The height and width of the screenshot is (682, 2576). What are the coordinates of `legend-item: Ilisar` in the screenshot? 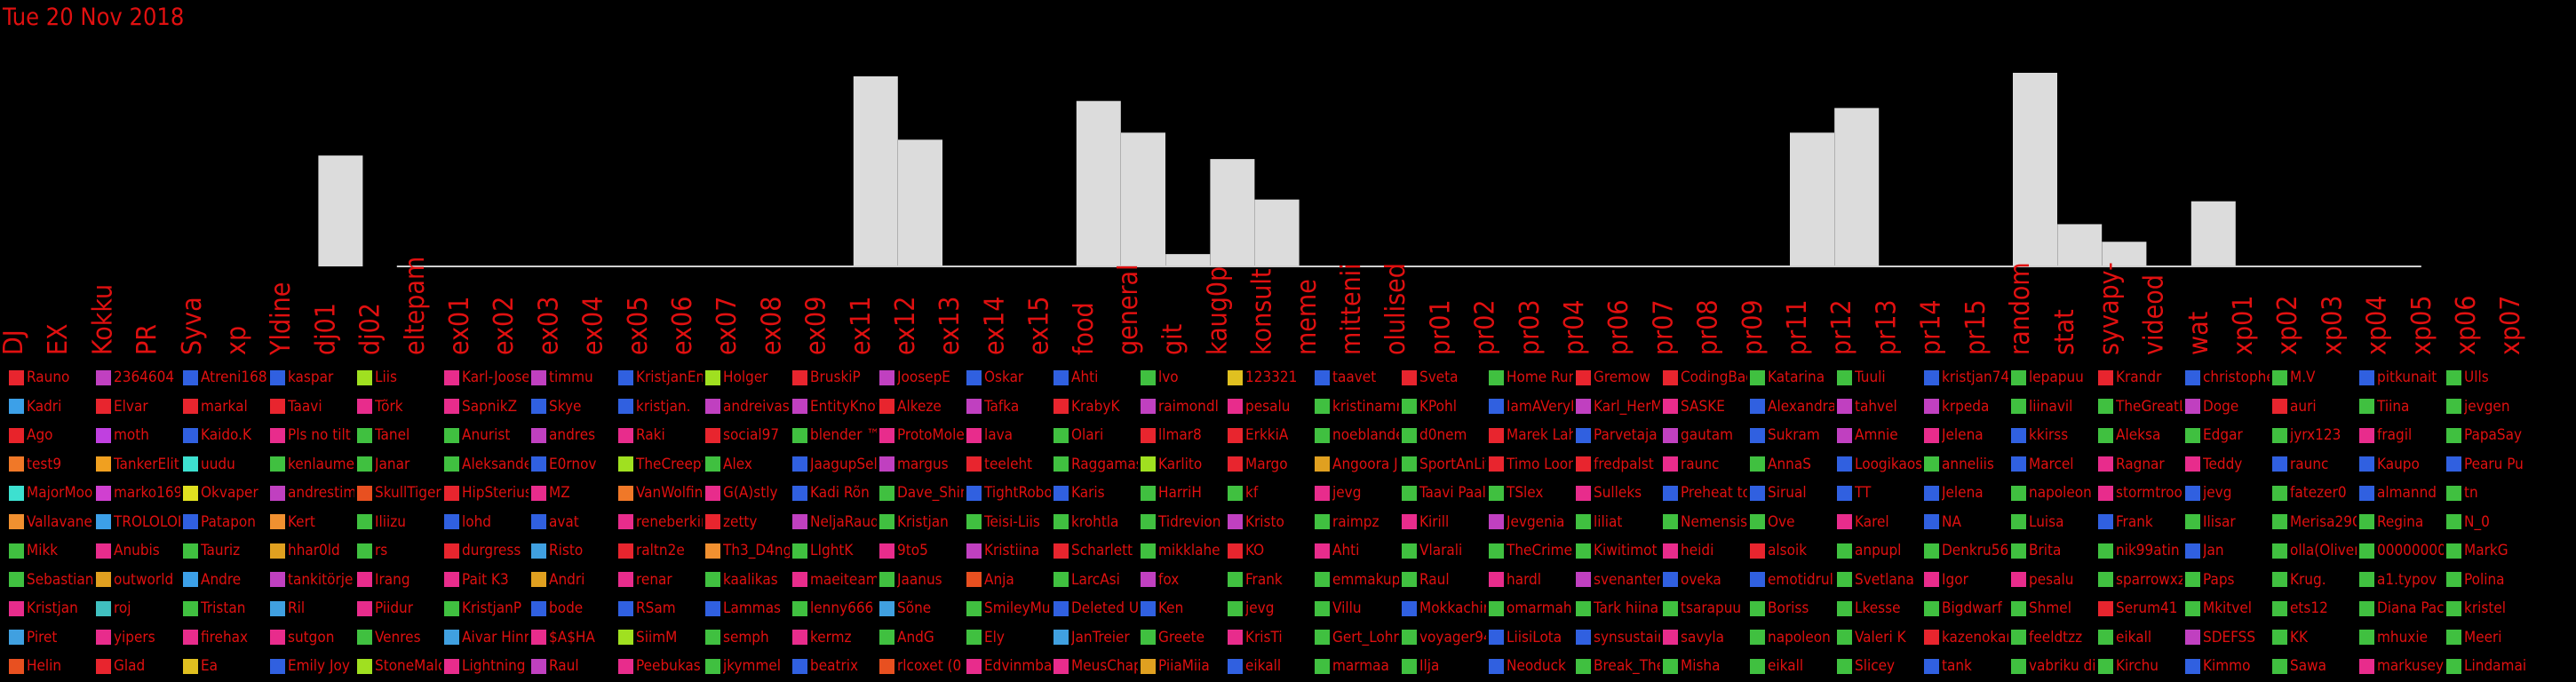 It's located at (2227, 523).